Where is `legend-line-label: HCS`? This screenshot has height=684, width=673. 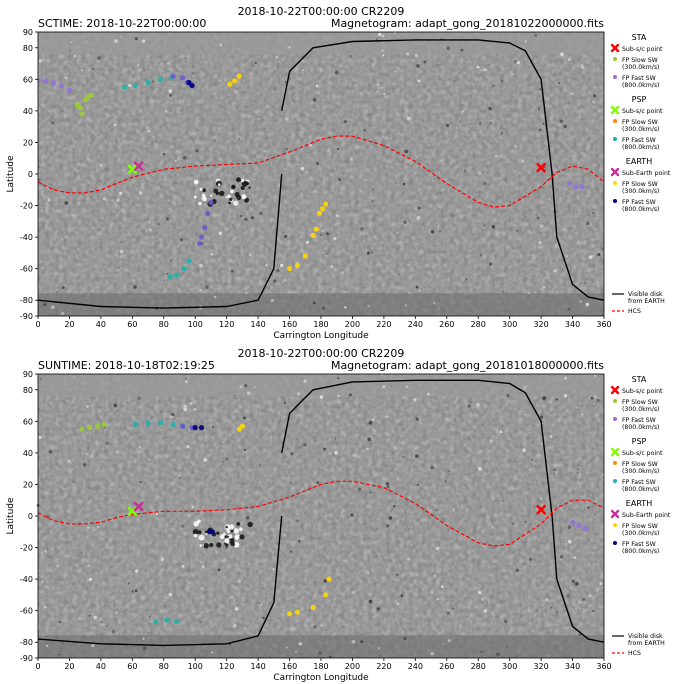 legend-line-label: HCS is located at coordinates (634, 311).